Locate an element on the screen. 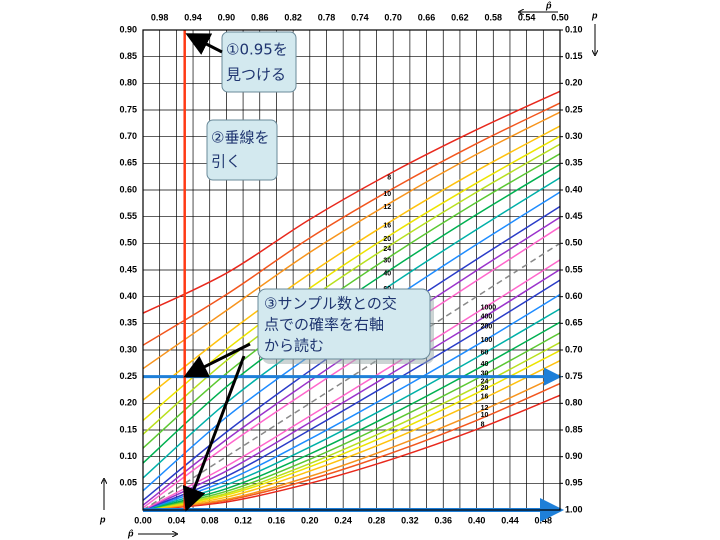  x2-tick-label: 0.62 is located at coordinates (460, 17).